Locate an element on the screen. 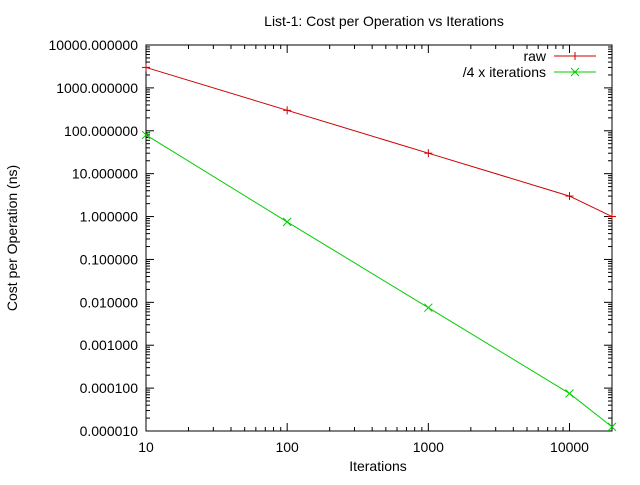  x-tick-label: 10 is located at coordinates (146, 447).